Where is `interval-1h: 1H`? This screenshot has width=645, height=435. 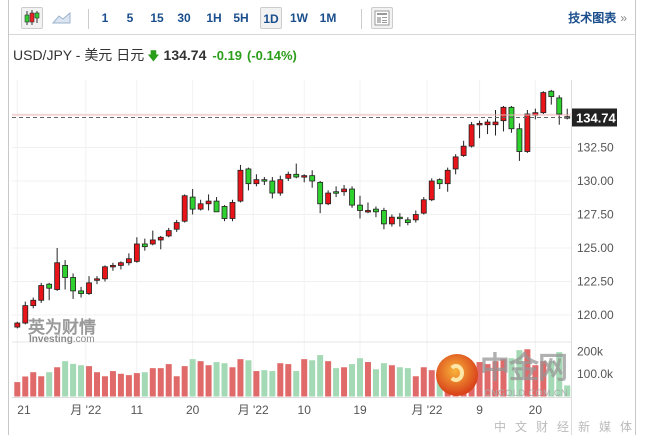 interval-1h: 1H is located at coordinates (214, 18).